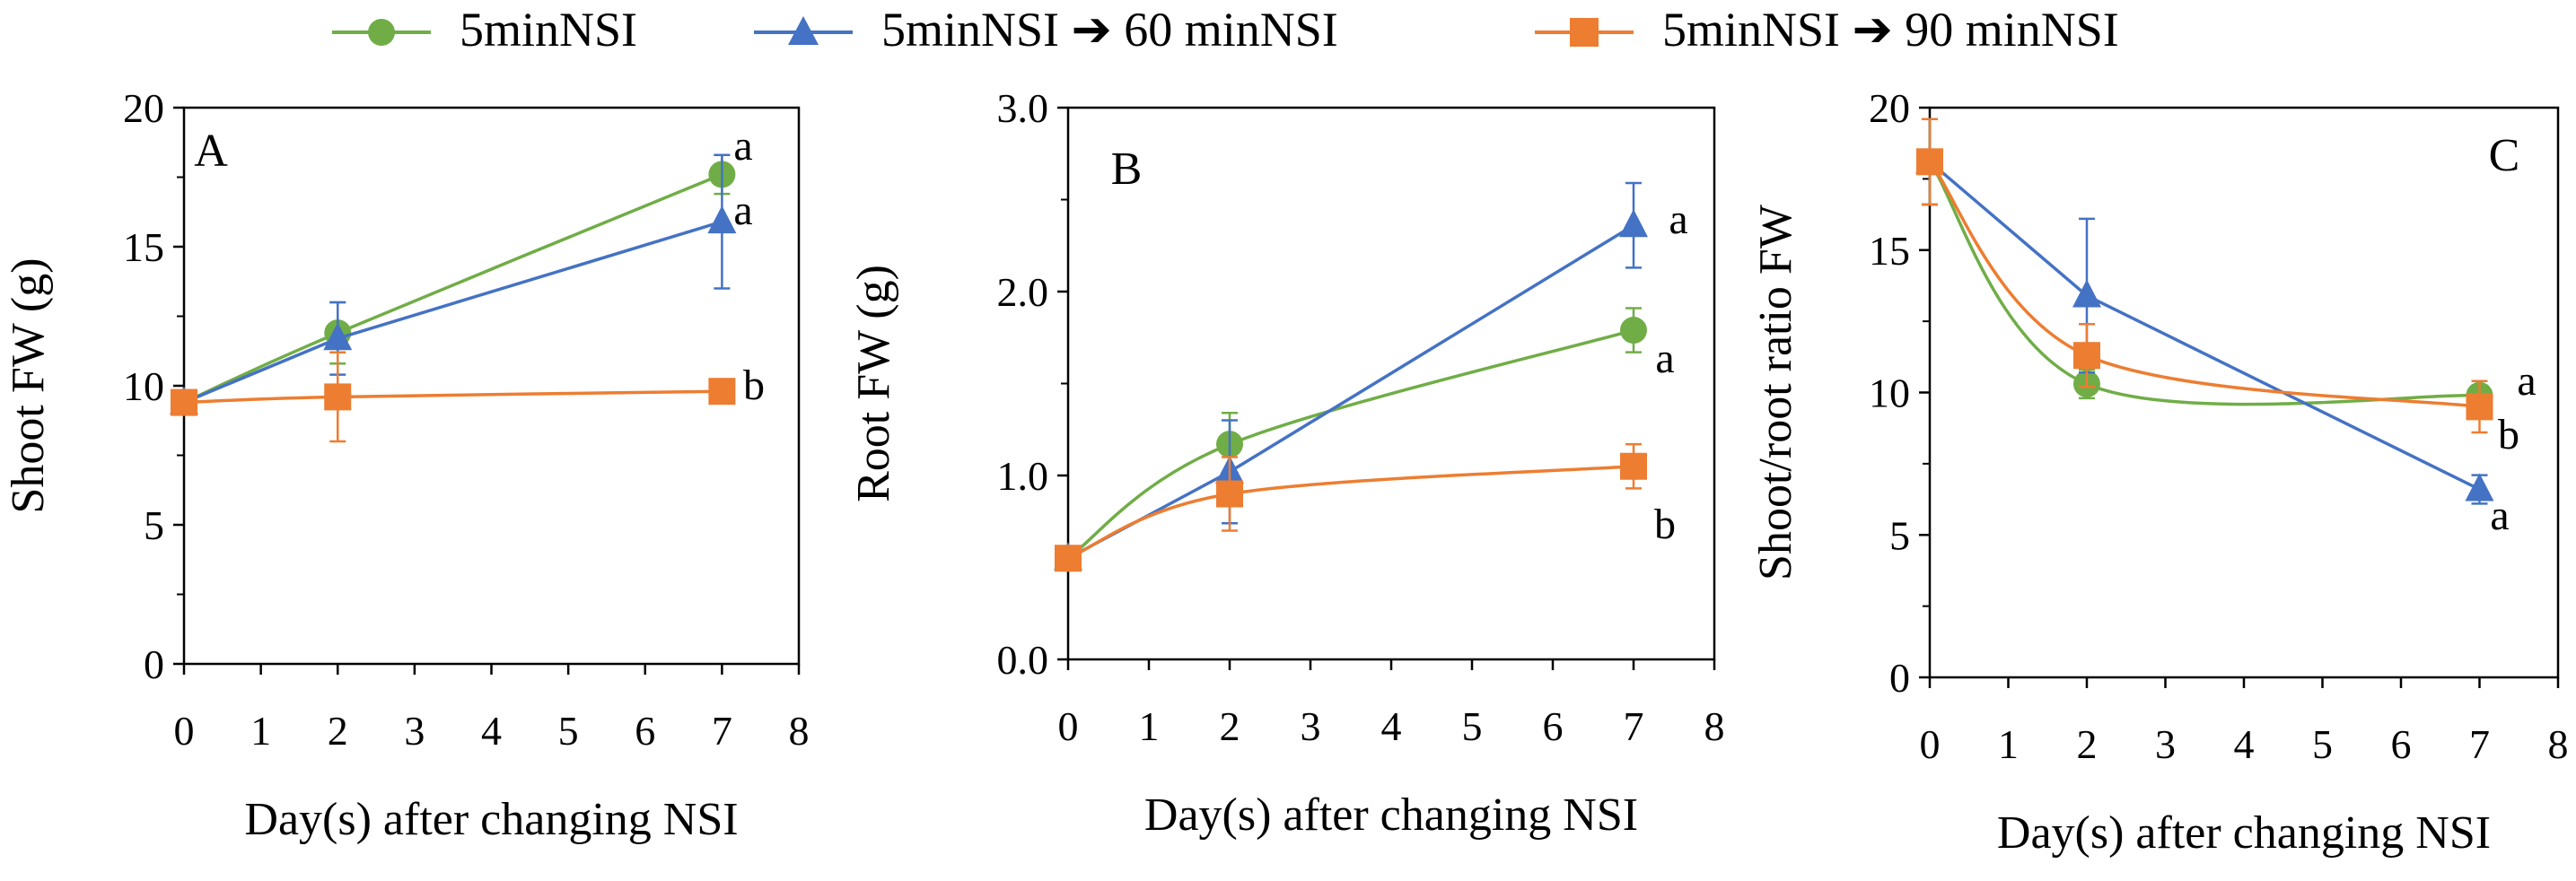 This screenshot has height=881, width=2576. Describe the element at coordinates (211, 151) in the screenshot. I see `panel-label: A` at that location.